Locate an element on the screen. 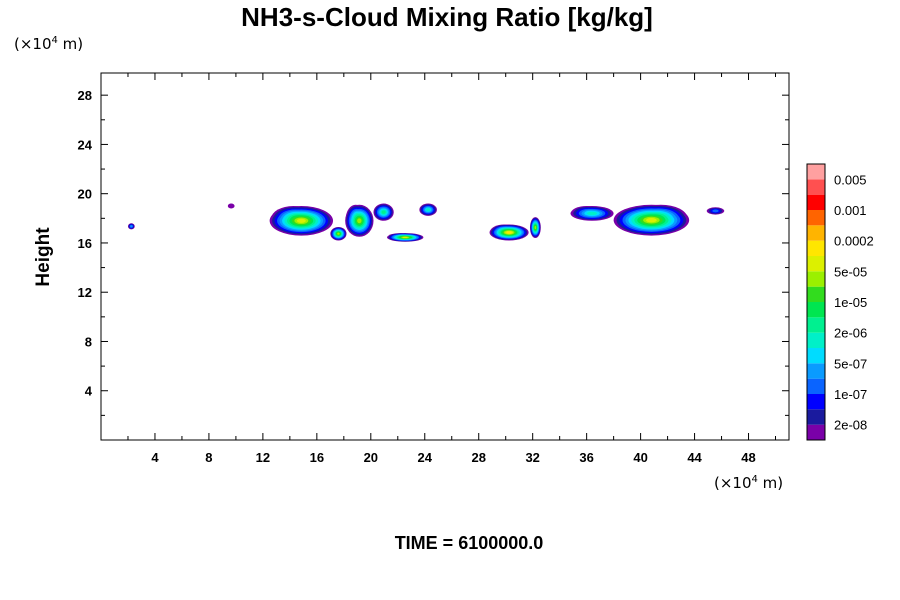 The width and height of the screenshot is (900, 600). x-tick-label: 36 is located at coordinates (586, 457).